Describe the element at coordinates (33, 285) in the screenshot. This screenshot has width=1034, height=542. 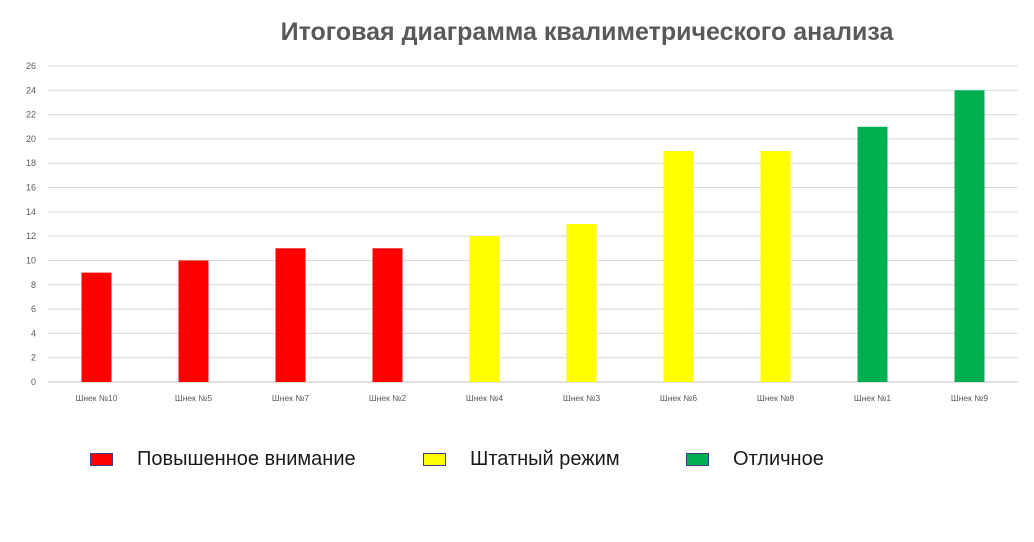
I see `y-tick-label: 8` at that location.